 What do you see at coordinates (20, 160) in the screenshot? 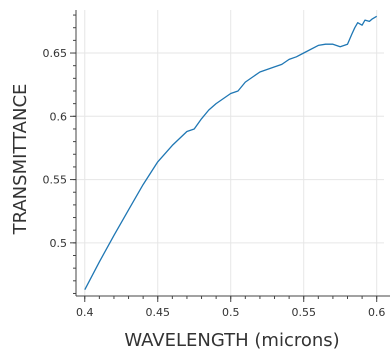
I see `y-axis-title: TRANSMITTANCE` at bounding box center [20, 160].